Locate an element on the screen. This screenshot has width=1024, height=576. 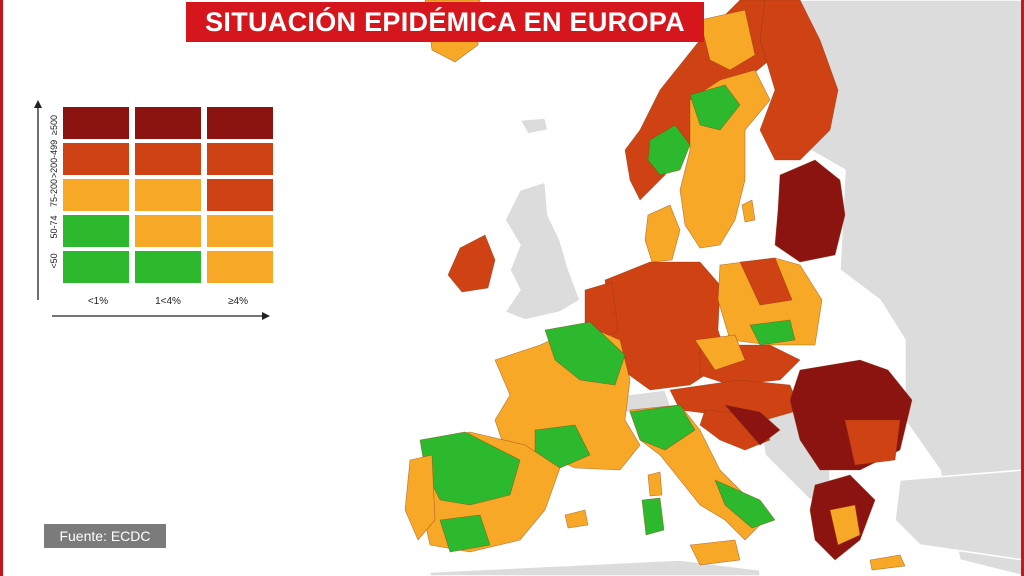
ireland is located at coordinates (471, 263).